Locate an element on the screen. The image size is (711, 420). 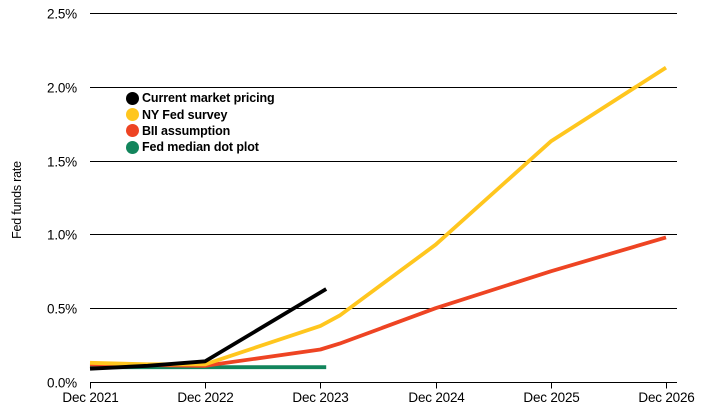
y-tick-label: 2.0% is located at coordinates (62, 88).